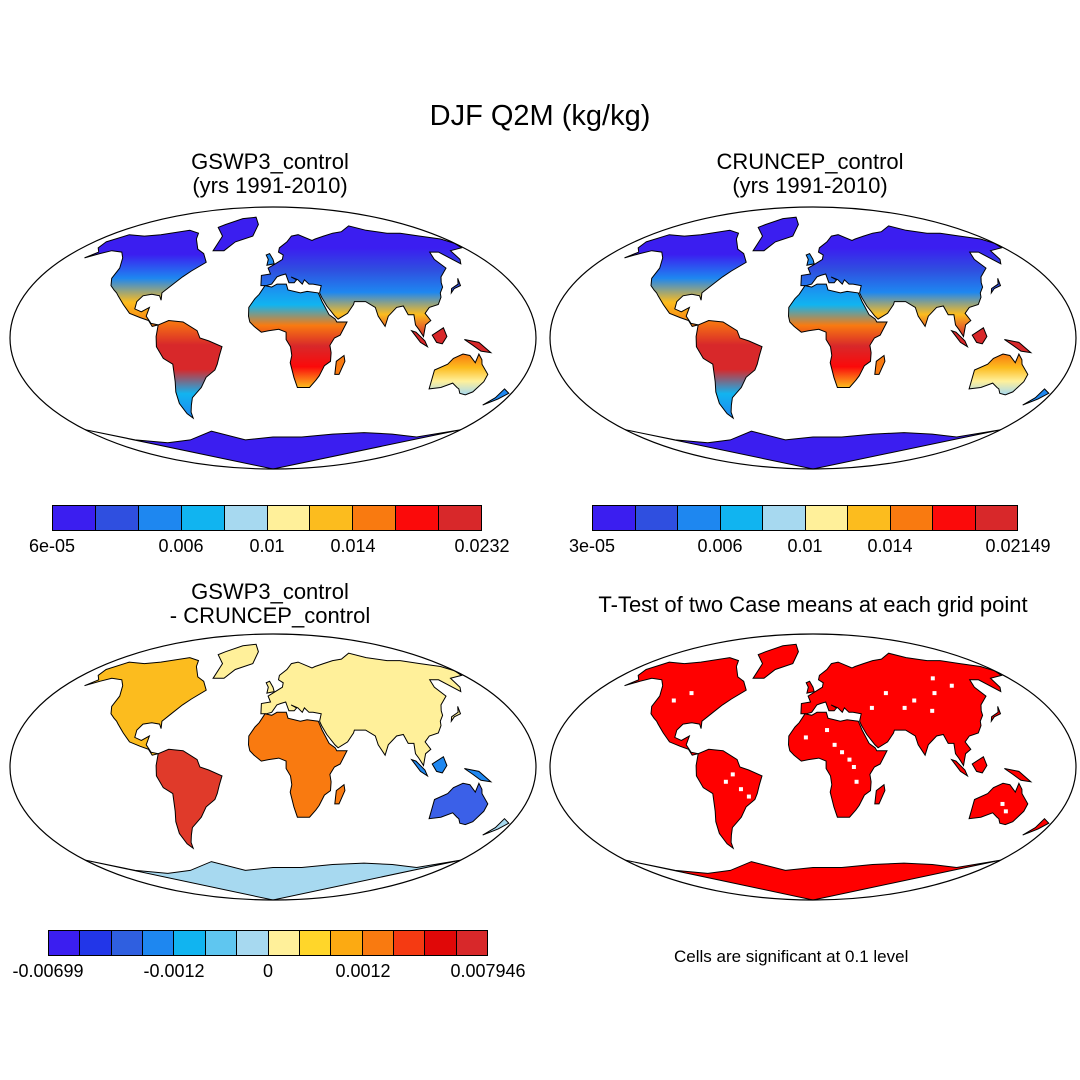 This screenshot has height=1080, width=1080. I want to click on panel2-tick: 0.014, so click(890, 546).